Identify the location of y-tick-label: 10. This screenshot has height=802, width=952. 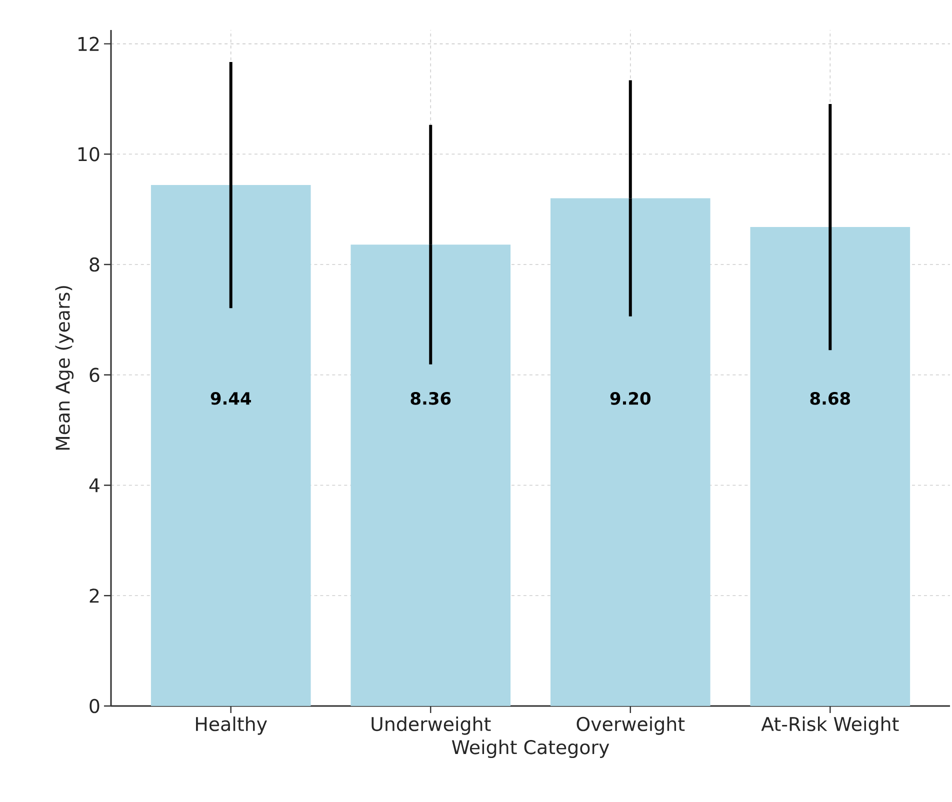
(89, 154).